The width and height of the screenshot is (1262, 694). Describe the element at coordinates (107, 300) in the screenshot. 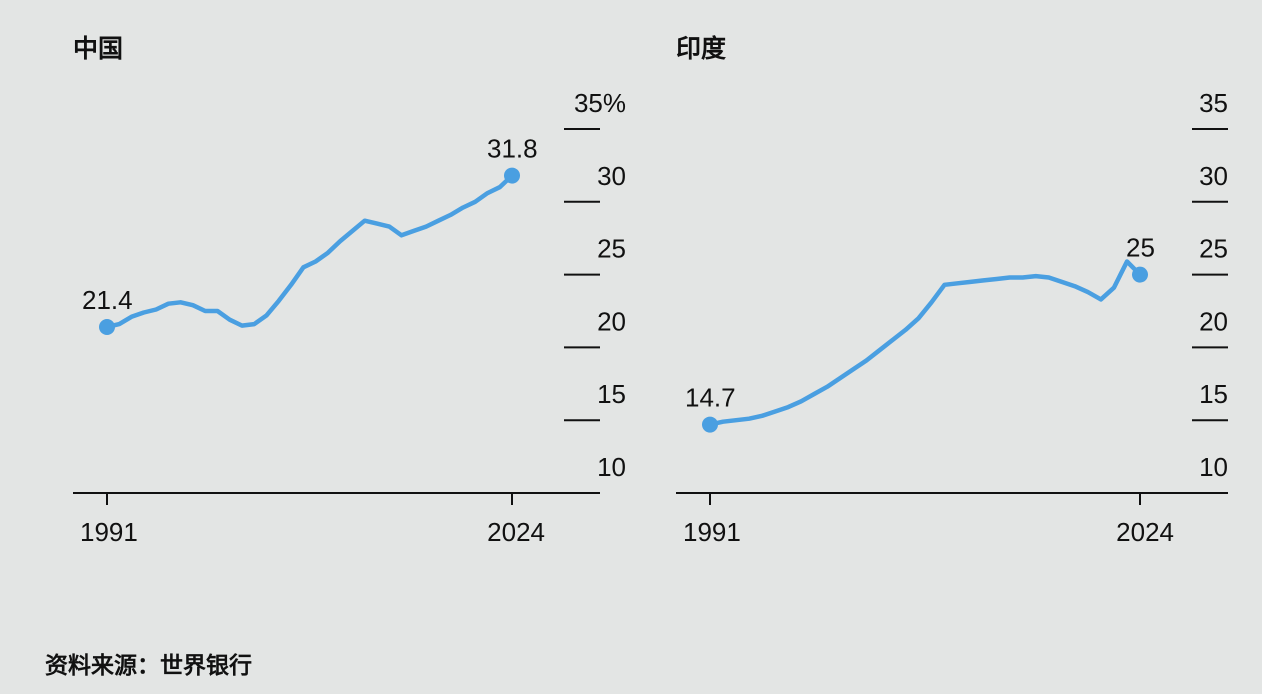

I see `china-start-label: 21.4` at that location.